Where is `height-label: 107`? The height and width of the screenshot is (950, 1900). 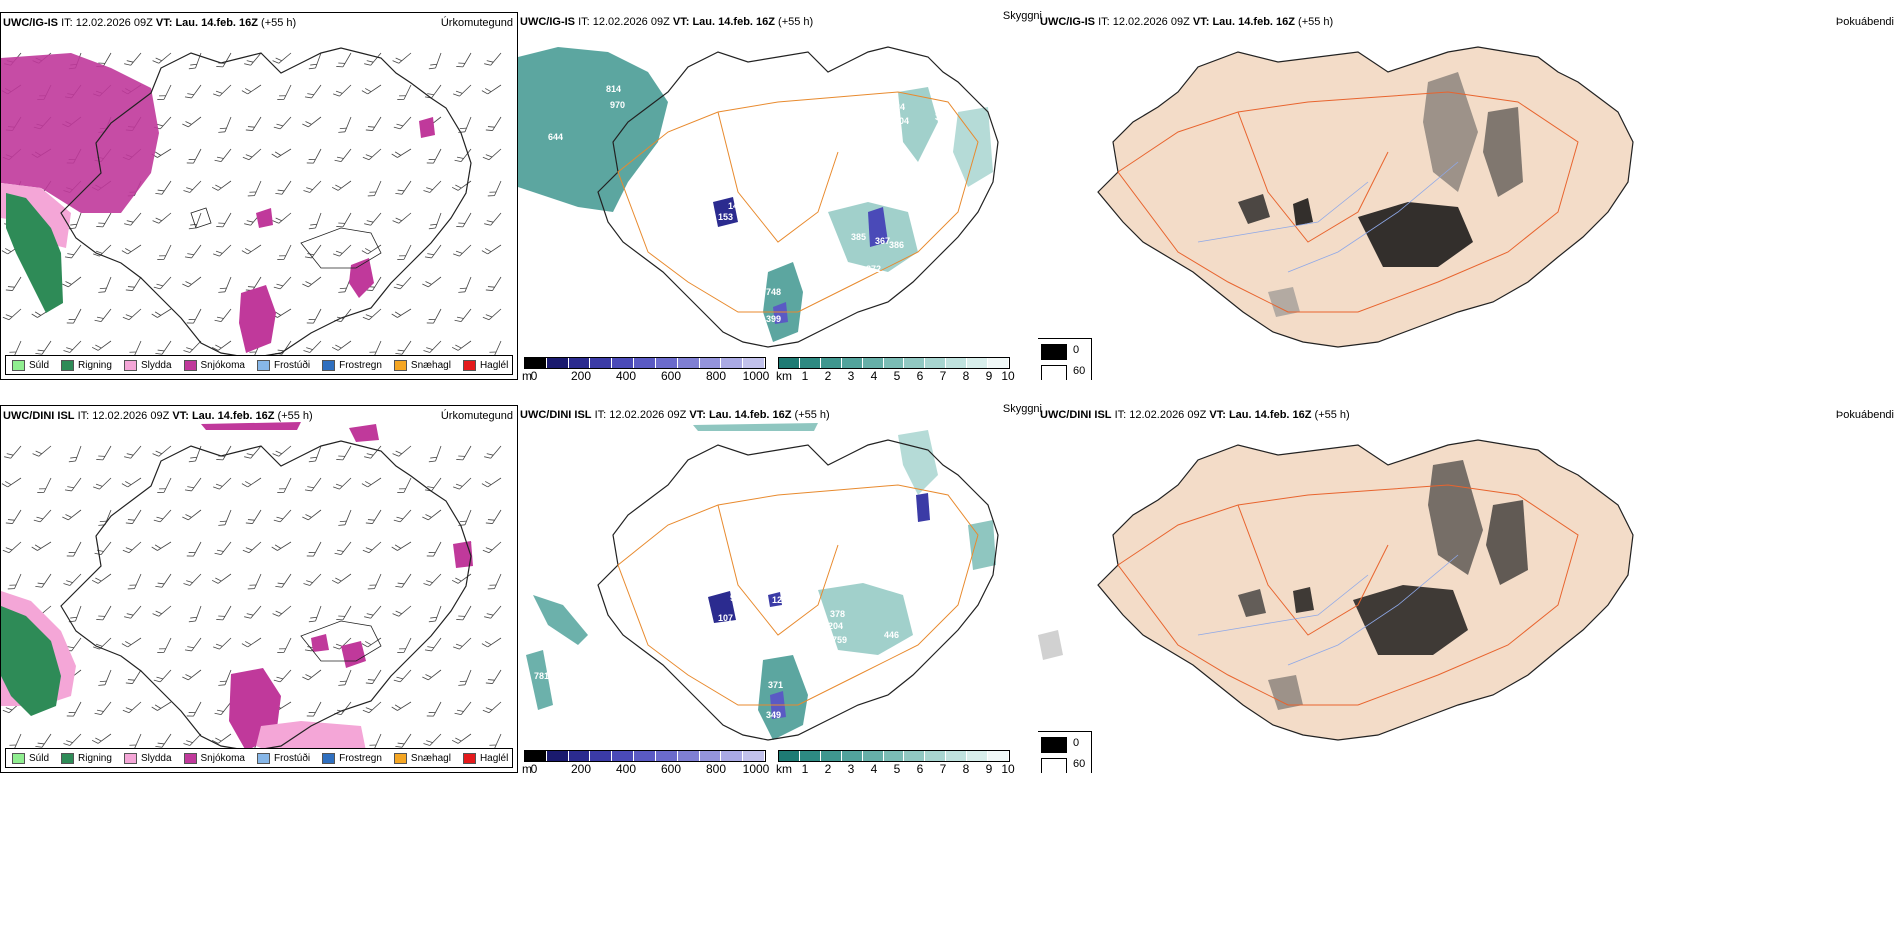 height-label: 107 is located at coordinates (725, 618).